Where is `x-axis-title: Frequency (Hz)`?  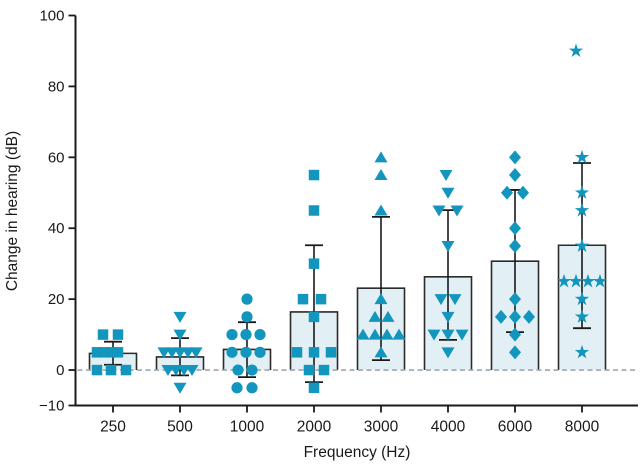 x-axis-title: Frequency (Hz) is located at coordinates (357, 452).